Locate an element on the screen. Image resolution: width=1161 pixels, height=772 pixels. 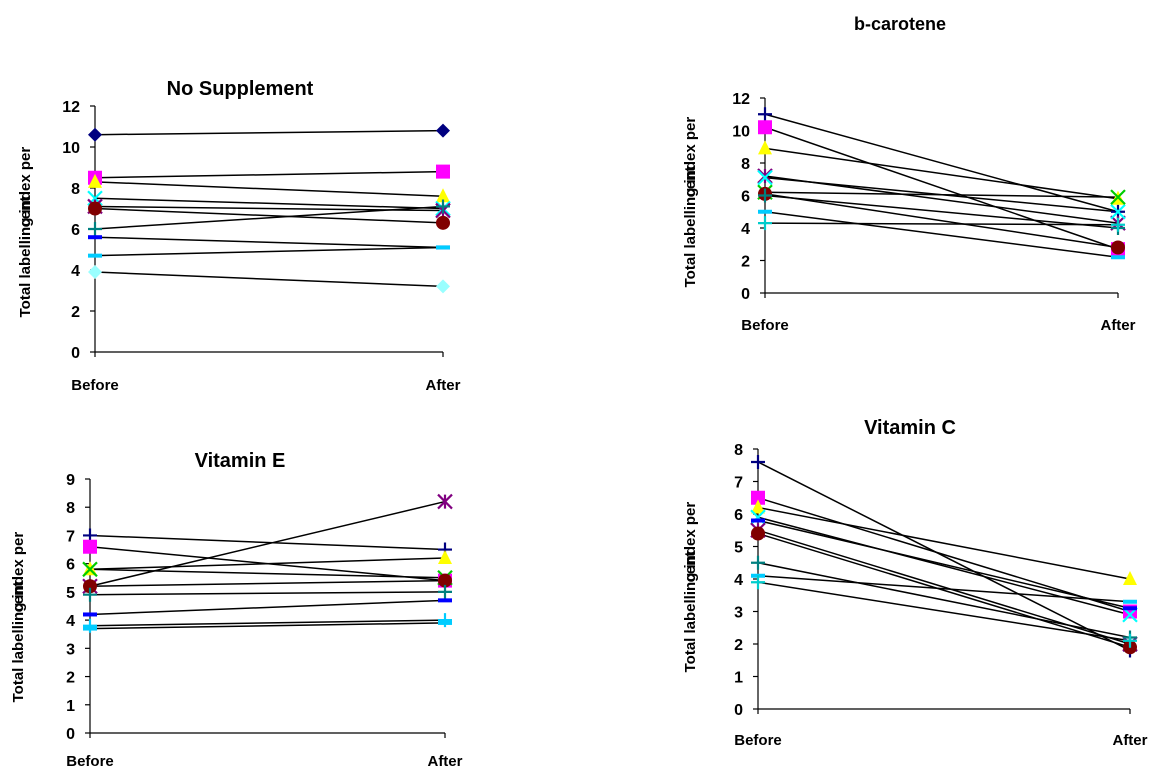
chart-title: Vitamin E is located at coordinates (240, 461).